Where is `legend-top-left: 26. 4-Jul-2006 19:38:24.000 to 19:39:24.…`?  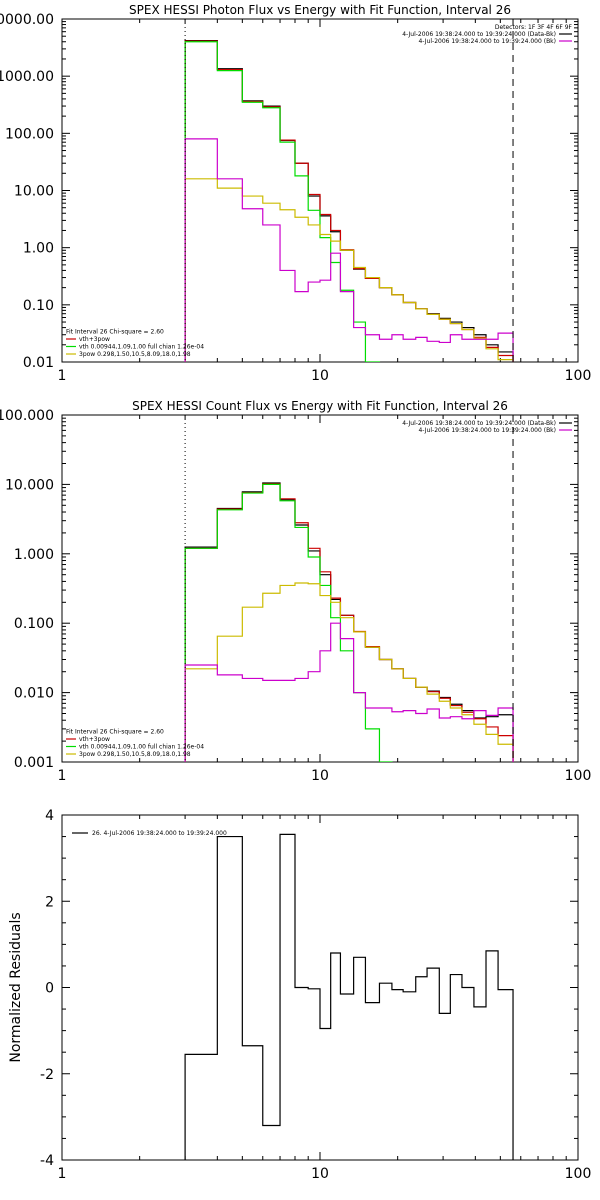
legend-top-left: 26. 4-Jul-2006 19:38:24.000 to 19:39:24.… is located at coordinates (149, 833).